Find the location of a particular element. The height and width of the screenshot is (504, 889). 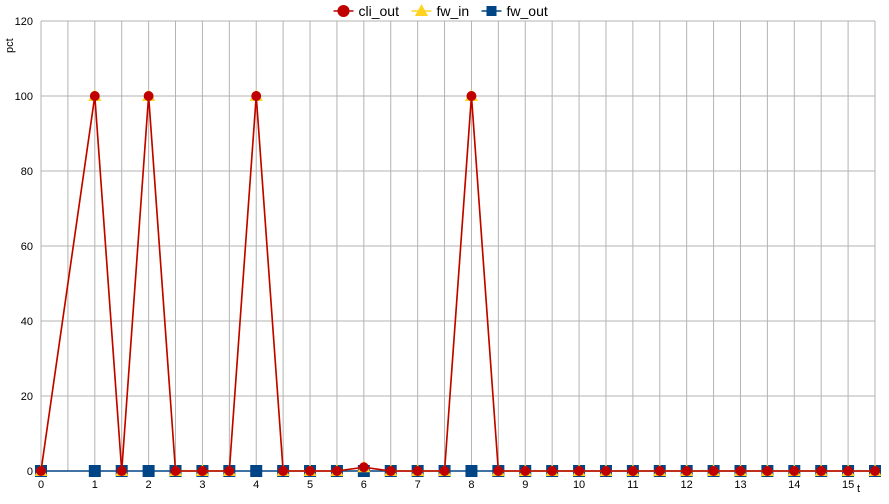

x-tick-label: 9 is located at coordinates (525, 485).